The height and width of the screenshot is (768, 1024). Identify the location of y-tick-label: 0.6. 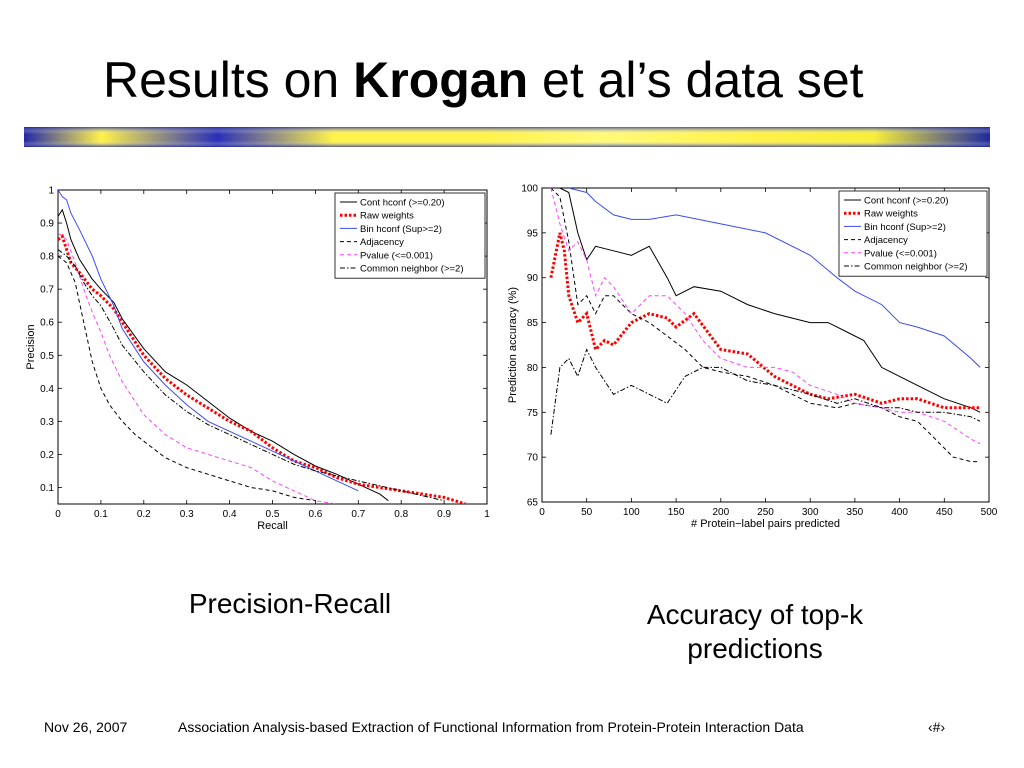
(47, 323).